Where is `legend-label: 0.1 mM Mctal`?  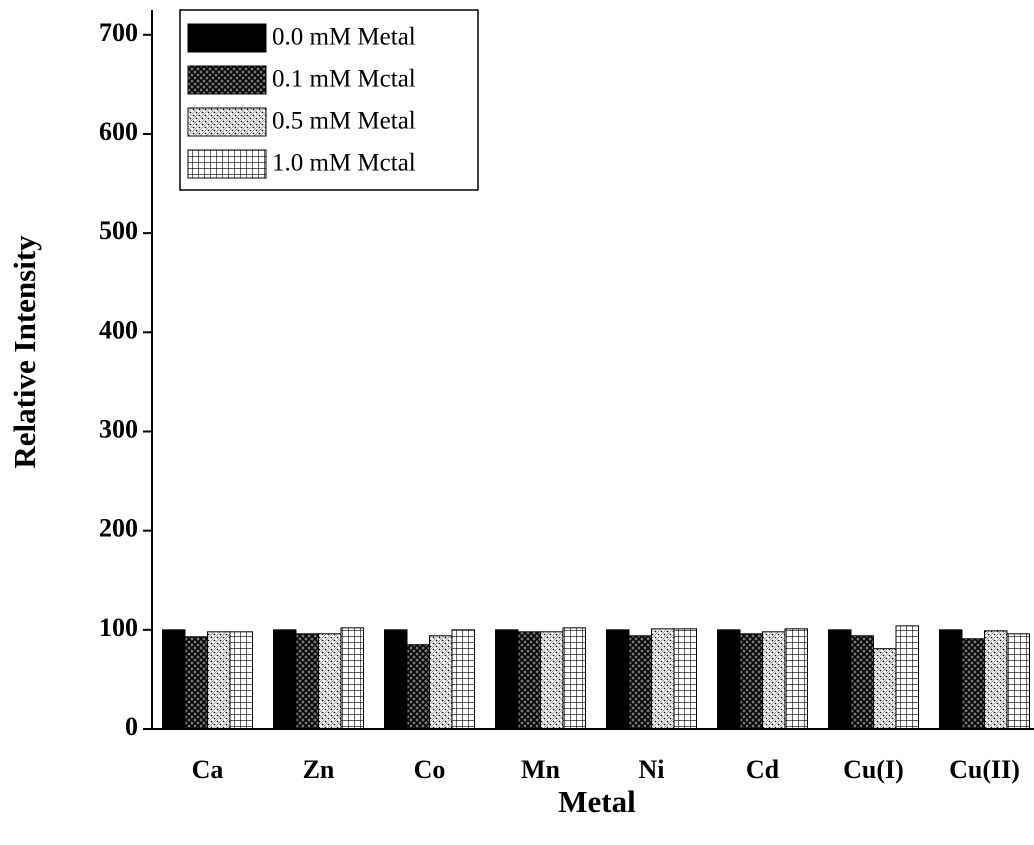
legend-label: 0.1 mM Mctal is located at coordinates (344, 79).